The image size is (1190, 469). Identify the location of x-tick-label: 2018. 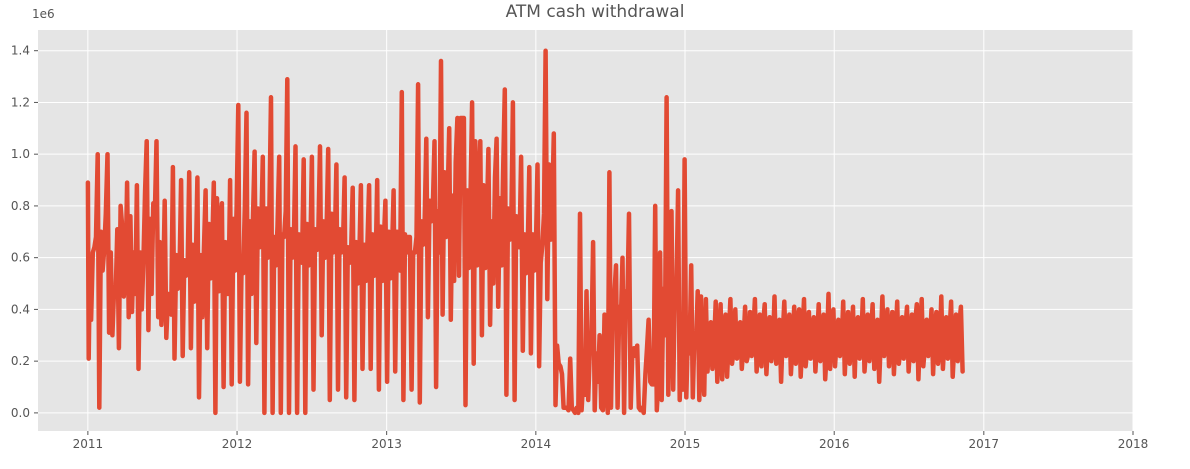
(1133, 444).